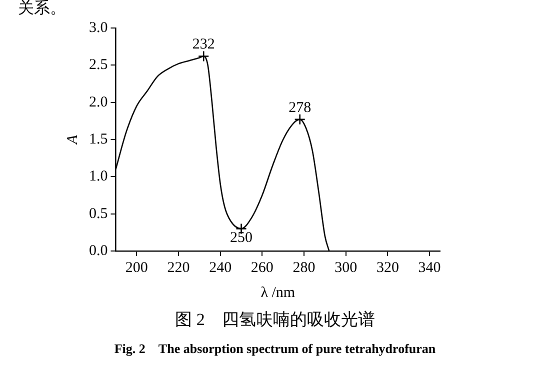 The height and width of the screenshot is (378, 550). What do you see at coordinates (300, 108) in the screenshot?
I see `annotation: 278` at bounding box center [300, 108].